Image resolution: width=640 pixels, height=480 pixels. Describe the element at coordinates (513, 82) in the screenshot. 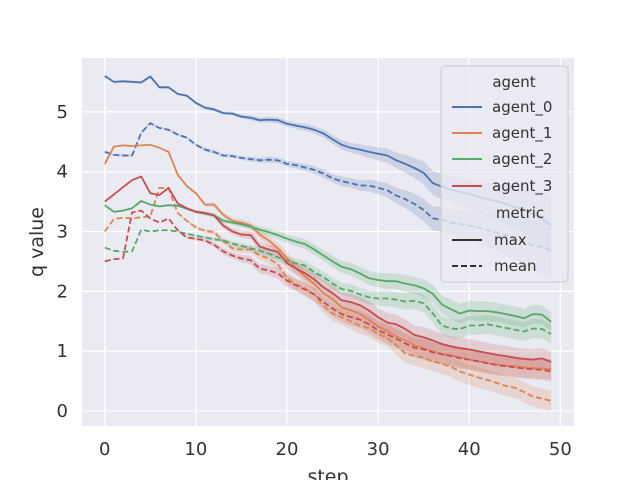

I see `legend-hue-title: agent` at that location.